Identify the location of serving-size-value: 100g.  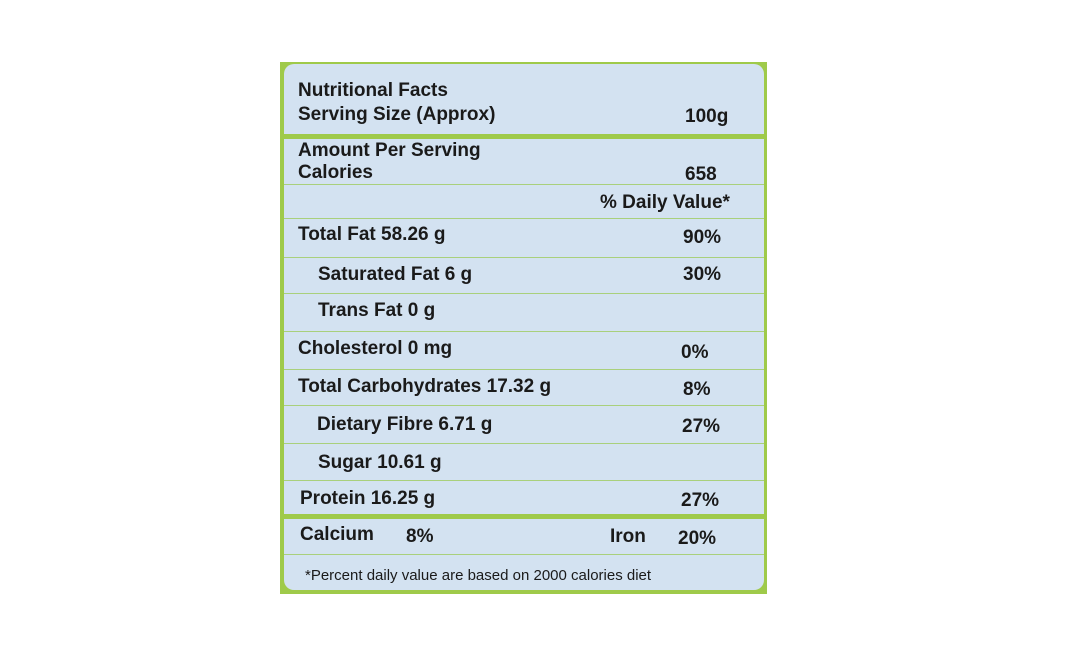
(707, 116).